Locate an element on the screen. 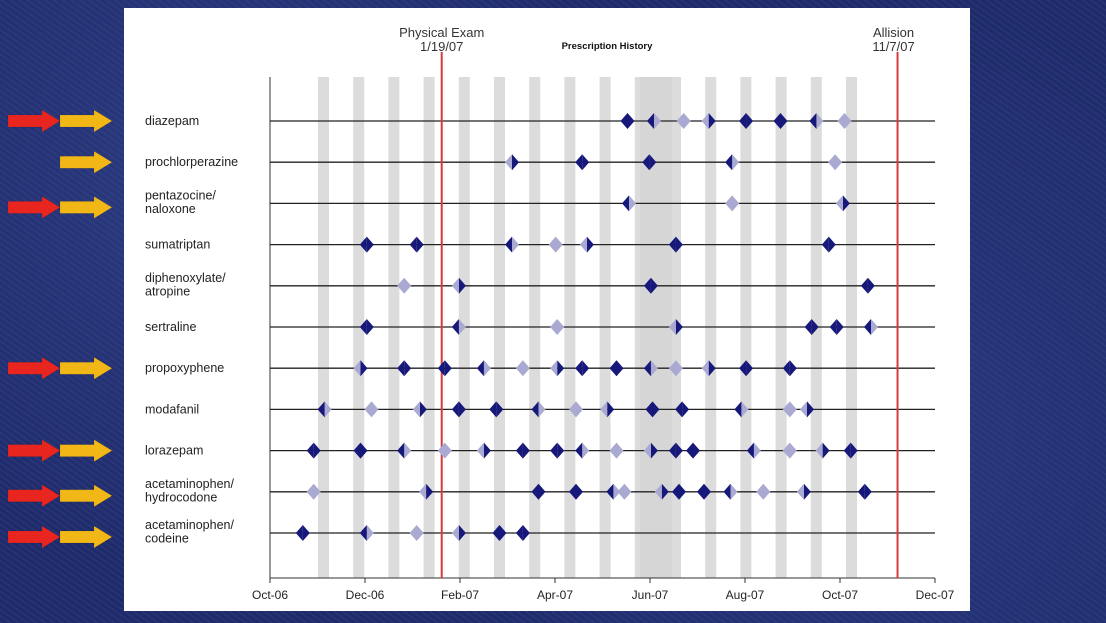 This screenshot has height=623, width=1106. drug-label: diazepam is located at coordinates (172, 121).